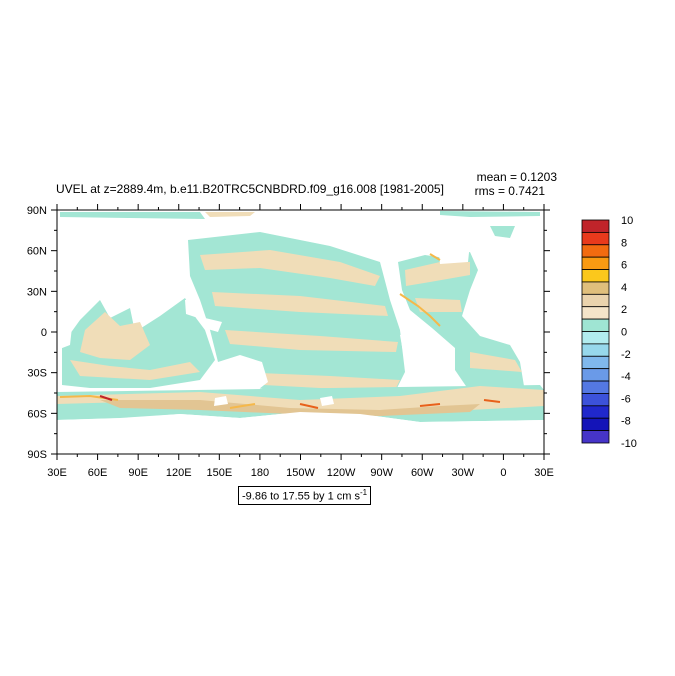 The width and height of the screenshot is (675, 676). Describe the element at coordinates (629, 332) in the screenshot. I see `colorbar-labels: 10 8 6 4 2 0 -2 -4 -6 -8 -10` at that location.